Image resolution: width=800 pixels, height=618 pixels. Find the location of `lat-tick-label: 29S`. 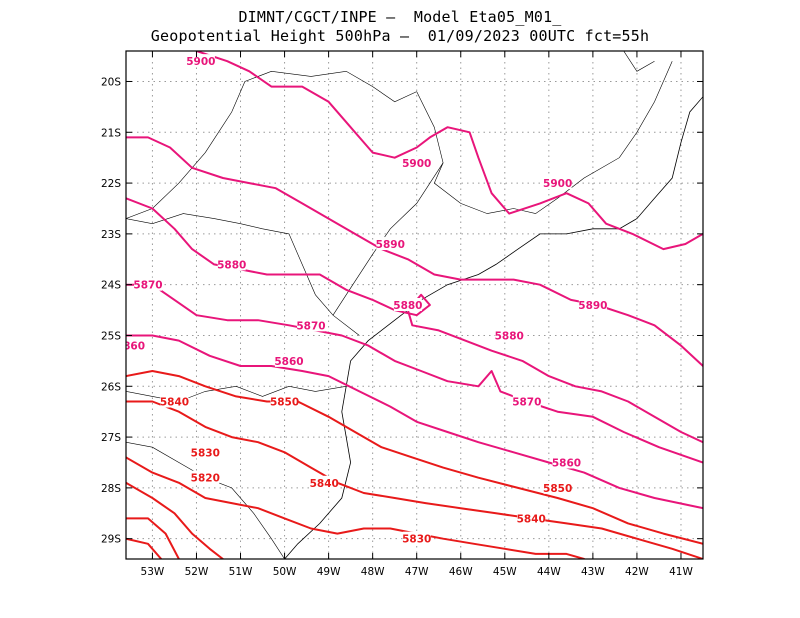

lat-tick-label: 29S is located at coordinates (111, 540).